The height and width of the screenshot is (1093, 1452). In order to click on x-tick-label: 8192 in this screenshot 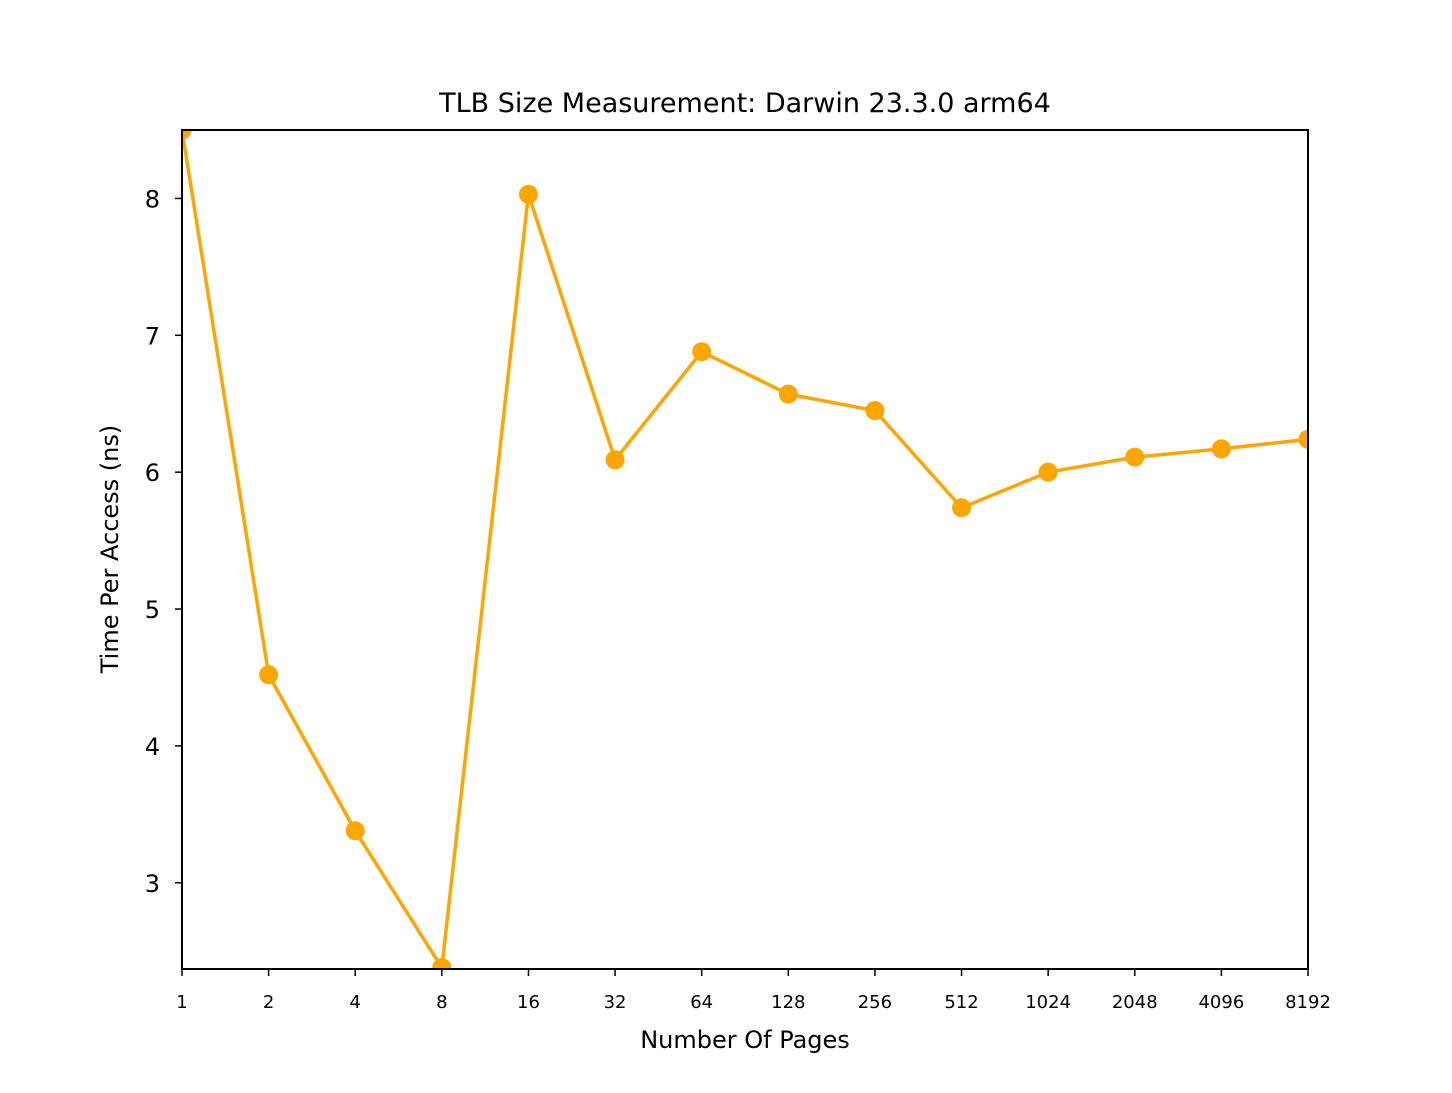, I will do `click(1308, 1002)`.